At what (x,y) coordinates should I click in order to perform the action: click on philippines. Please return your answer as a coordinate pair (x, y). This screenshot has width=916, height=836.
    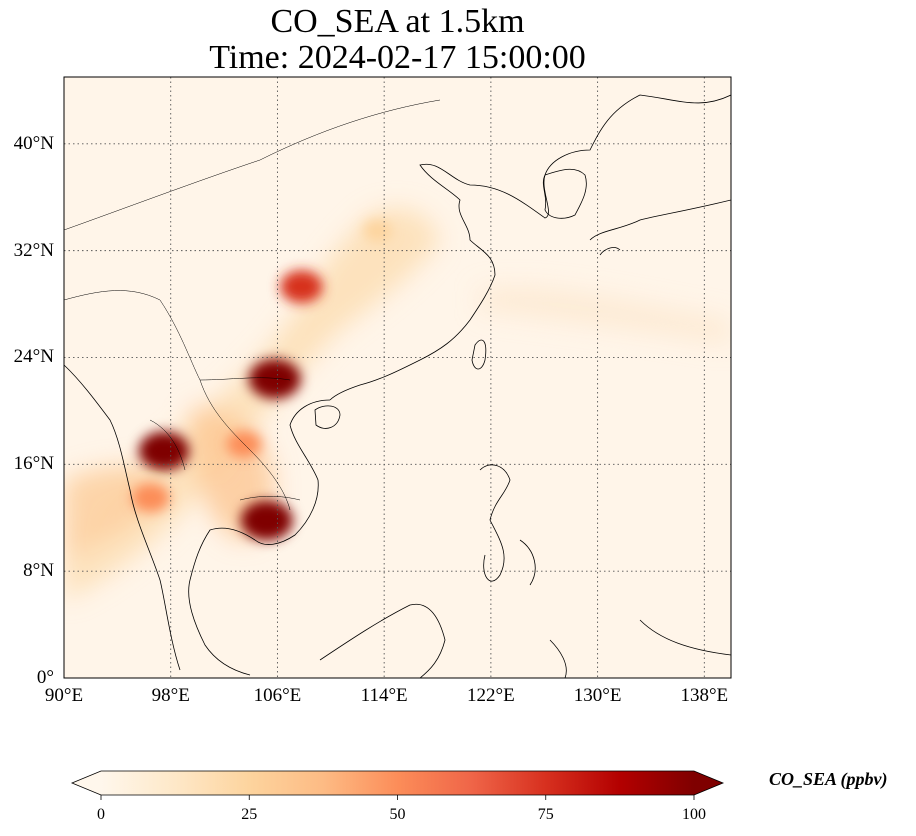
    Looking at the image, I should click on (507, 525).